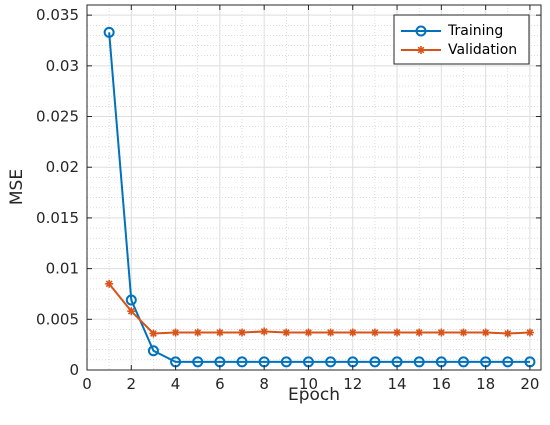  Describe the element at coordinates (57, 117) in the screenshot. I see `y-tick-label: 0.025` at that location.